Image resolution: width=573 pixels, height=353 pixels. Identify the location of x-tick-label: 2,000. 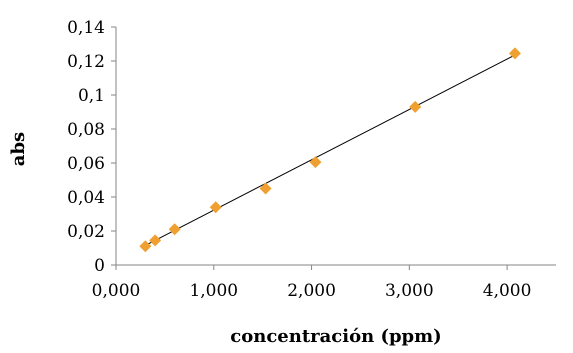
(311, 291).